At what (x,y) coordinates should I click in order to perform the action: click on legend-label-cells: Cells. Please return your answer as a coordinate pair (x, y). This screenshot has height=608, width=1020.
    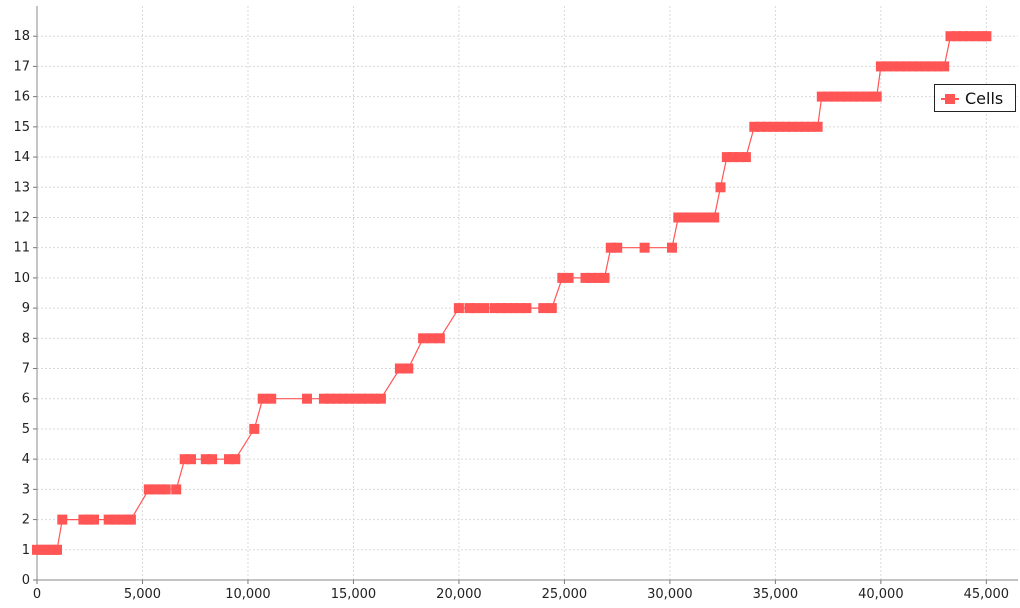
    Looking at the image, I should click on (984, 98).